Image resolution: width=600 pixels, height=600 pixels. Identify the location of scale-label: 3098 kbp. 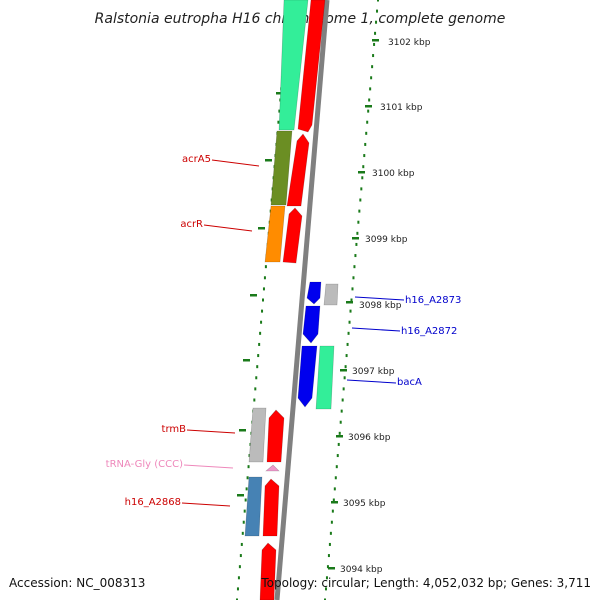
(380, 306).